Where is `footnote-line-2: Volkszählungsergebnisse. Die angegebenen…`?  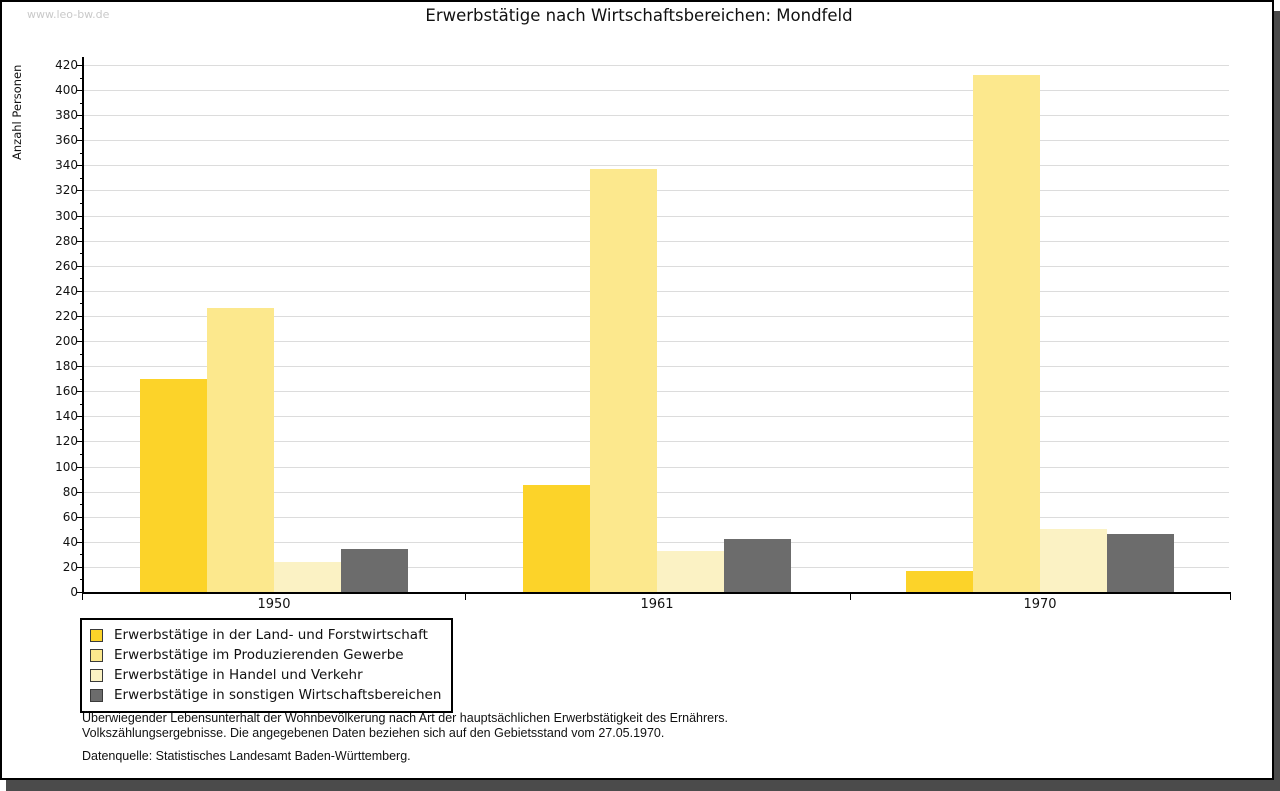 footnote-line-2: Volkszählungsergebnisse. Die angegebenen… is located at coordinates (373, 733).